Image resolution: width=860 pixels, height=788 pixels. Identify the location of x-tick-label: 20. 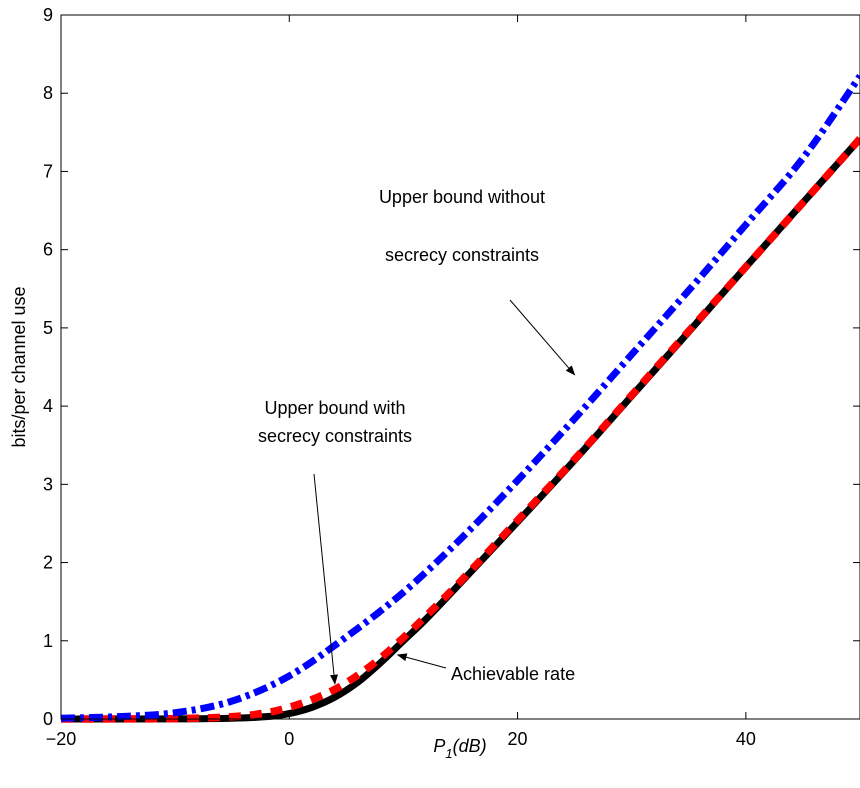
(518, 739).